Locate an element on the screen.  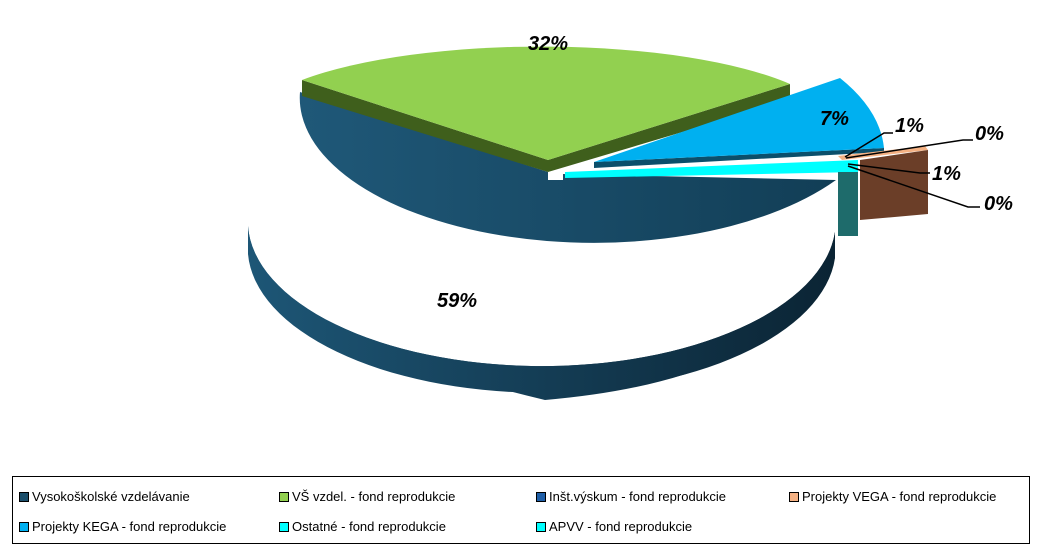
label-apvv: 0% is located at coordinates (998, 204).